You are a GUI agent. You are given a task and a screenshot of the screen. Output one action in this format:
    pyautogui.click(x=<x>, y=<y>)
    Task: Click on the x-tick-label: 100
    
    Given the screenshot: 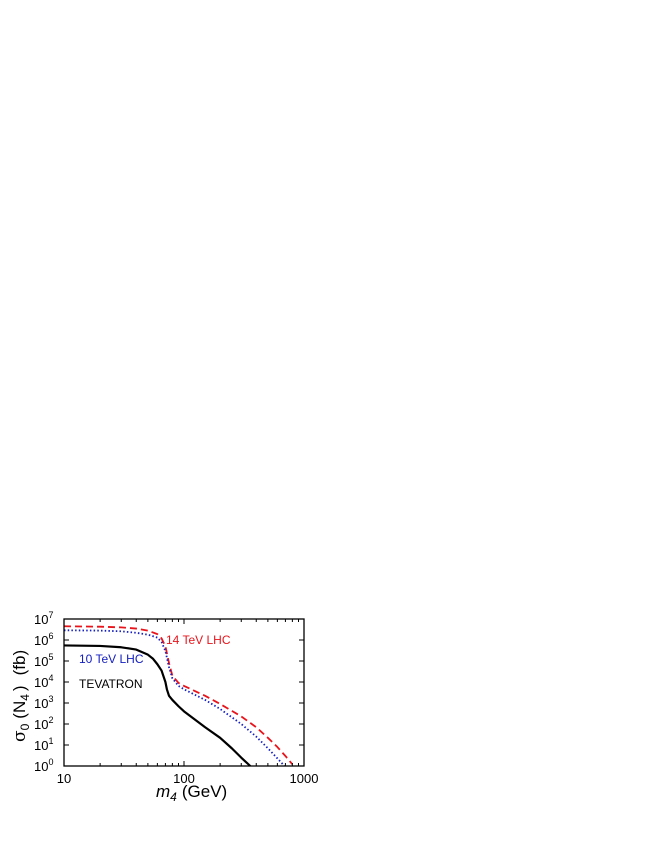 What is the action you would take?
    pyautogui.click(x=184, y=778)
    